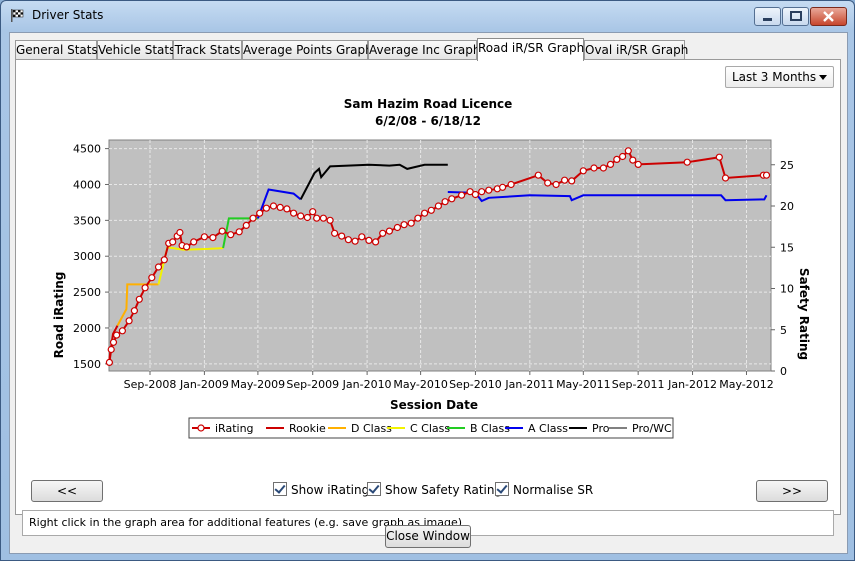 The height and width of the screenshot is (561, 855). Describe the element at coordinates (828, 16) in the screenshot. I see `close-window-button` at that location.